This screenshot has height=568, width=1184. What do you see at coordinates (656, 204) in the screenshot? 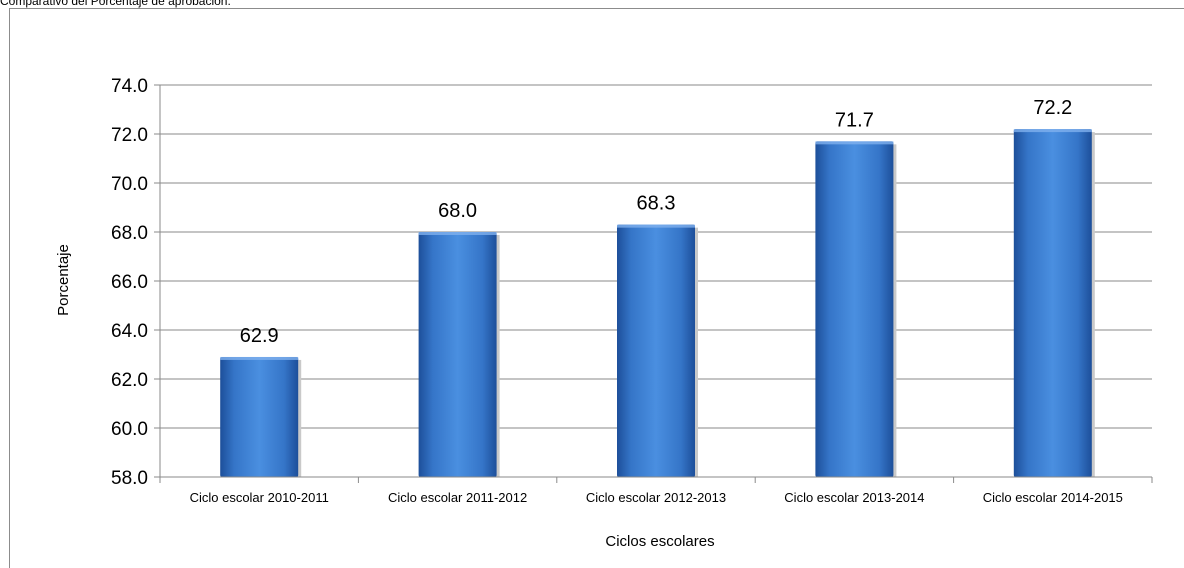
I see `data-label: 68.3` at bounding box center [656, 204].